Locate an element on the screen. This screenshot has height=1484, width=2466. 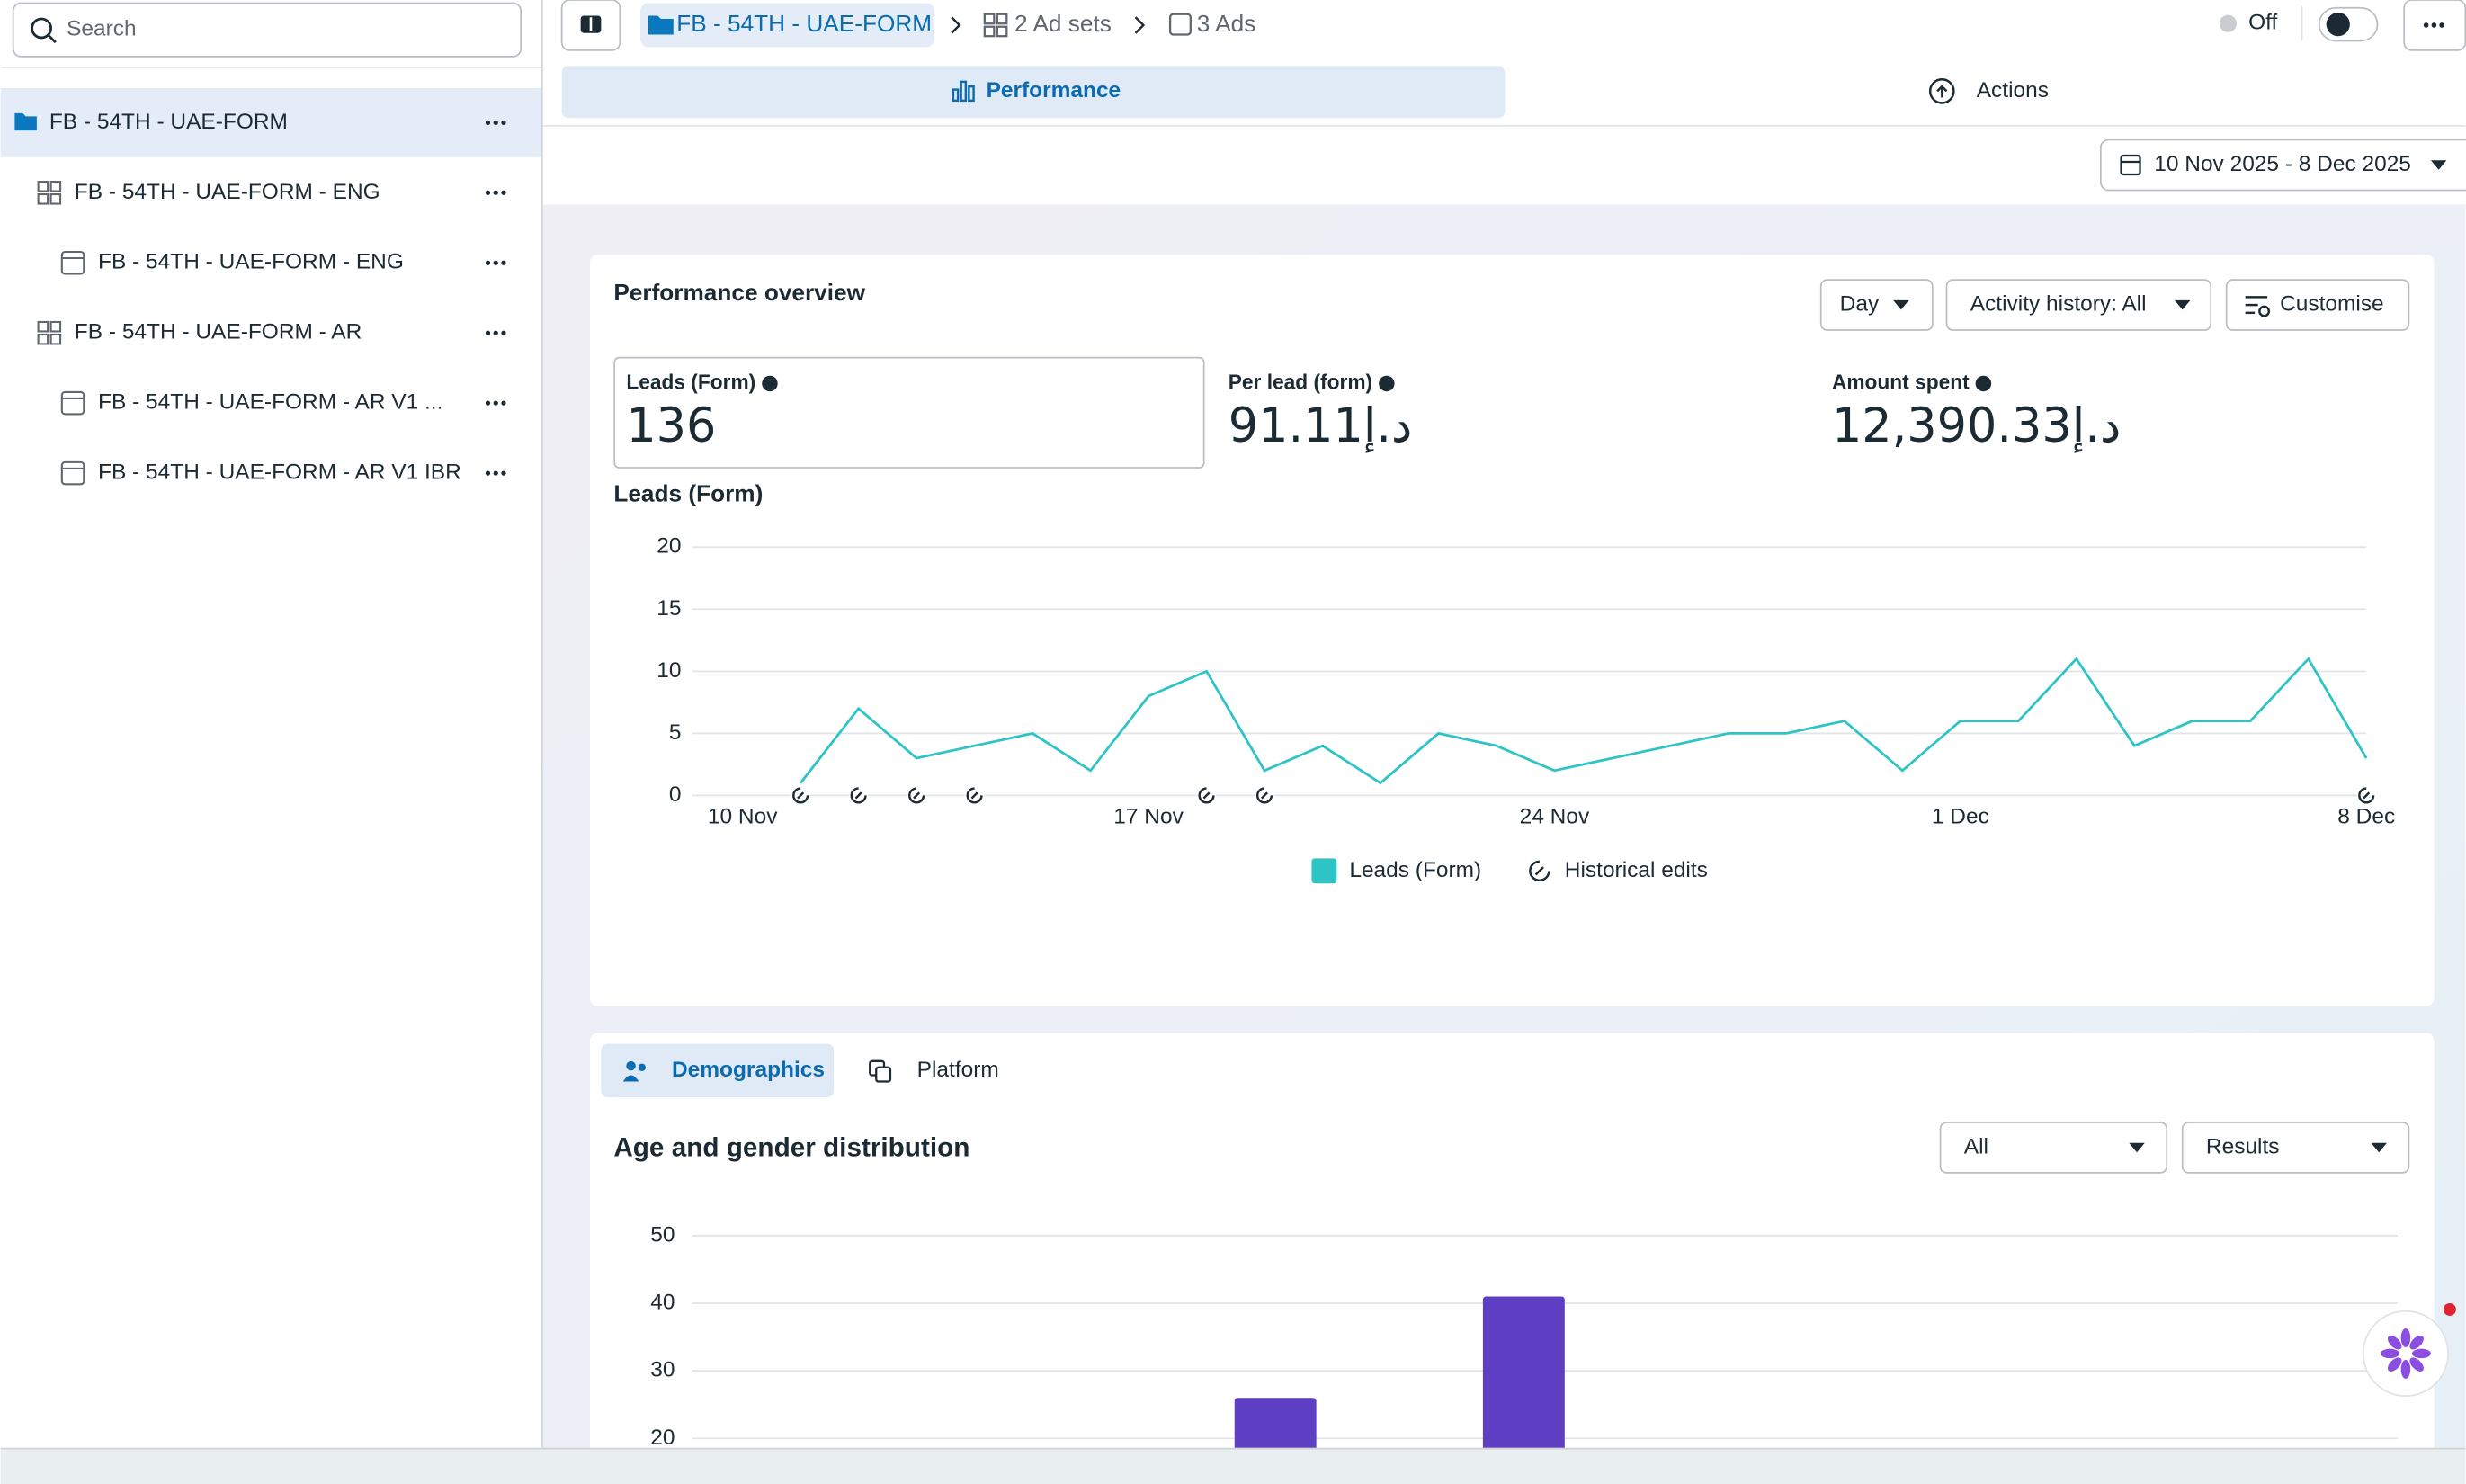
breadcrumb-ads: 3 Ads is located at coordinates (1226, 23).